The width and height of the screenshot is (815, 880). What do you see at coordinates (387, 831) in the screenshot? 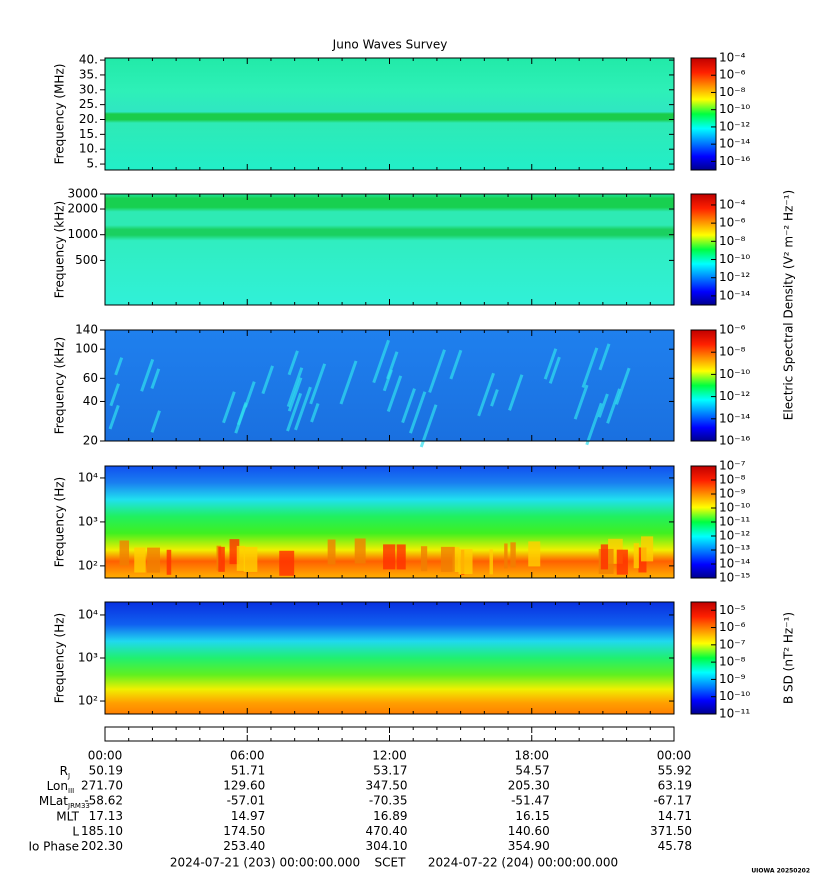
I see `ephemeris-value: 470.40` at bounding box center [387, 831].